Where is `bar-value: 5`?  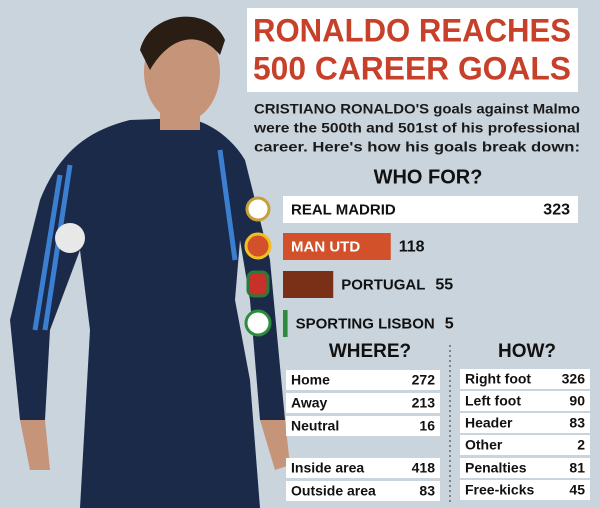
bar-value: 5 is located at coordinates (449, 324).